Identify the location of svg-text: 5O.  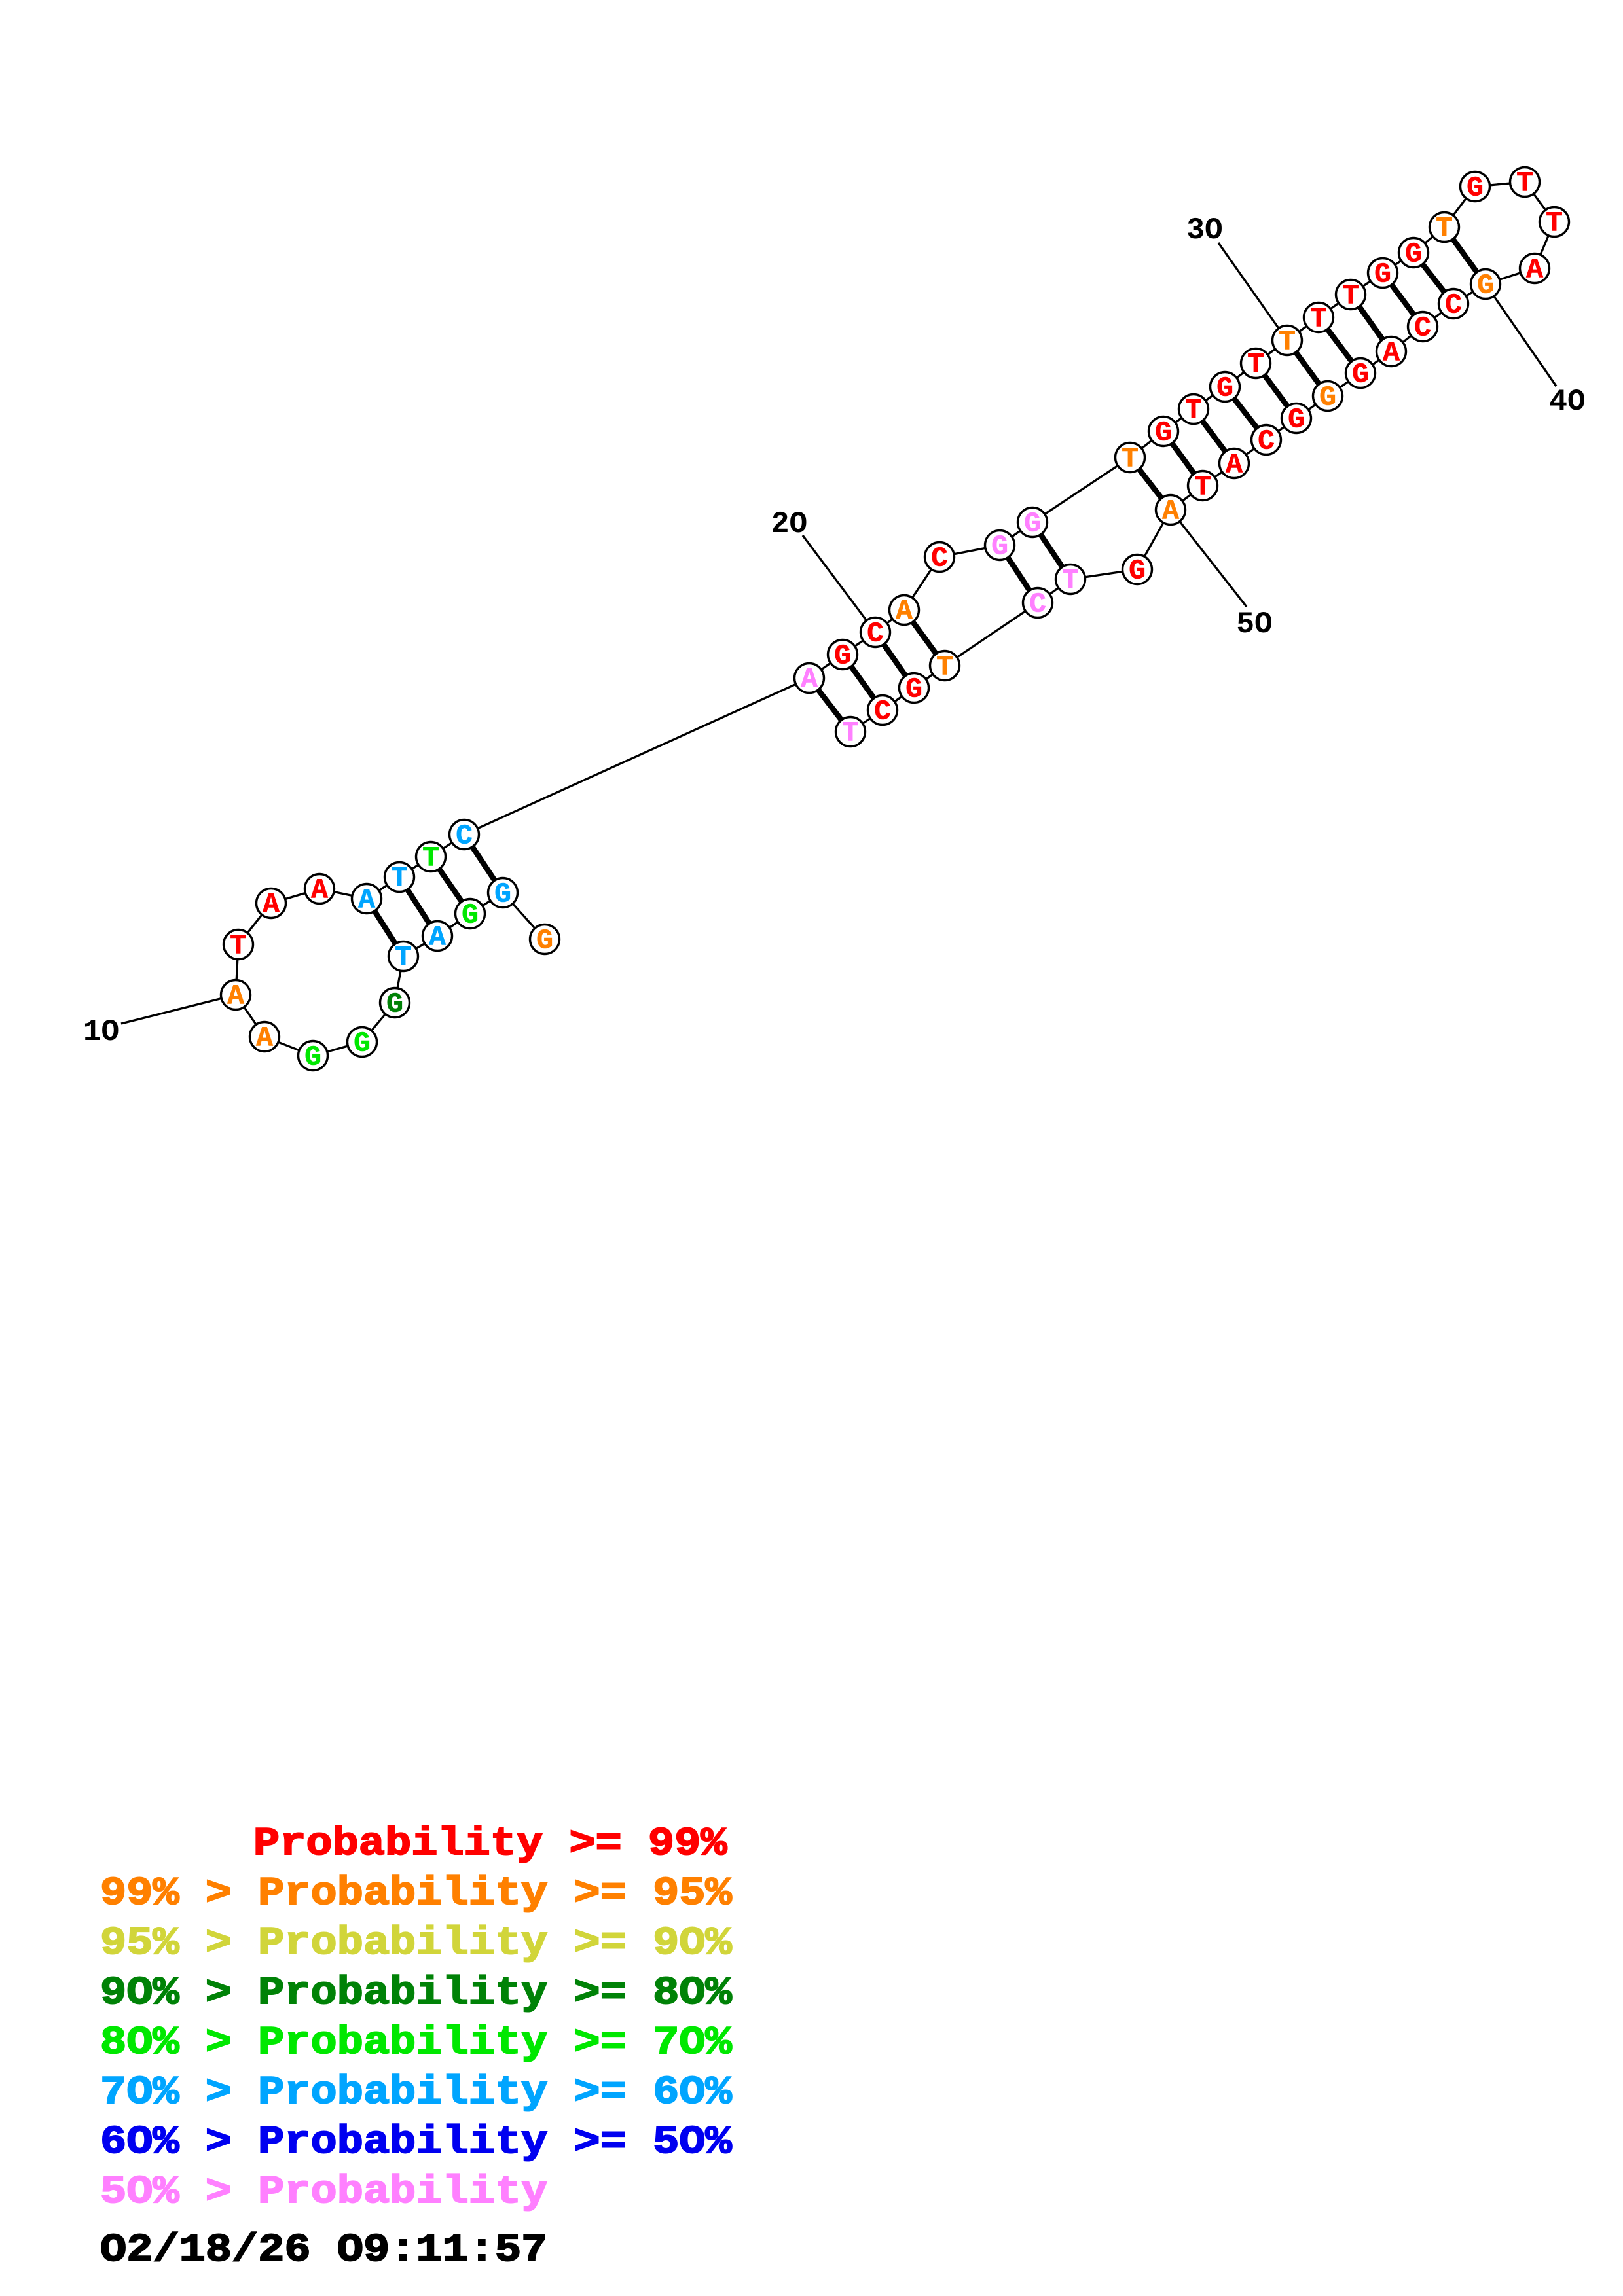
(1254, 624).